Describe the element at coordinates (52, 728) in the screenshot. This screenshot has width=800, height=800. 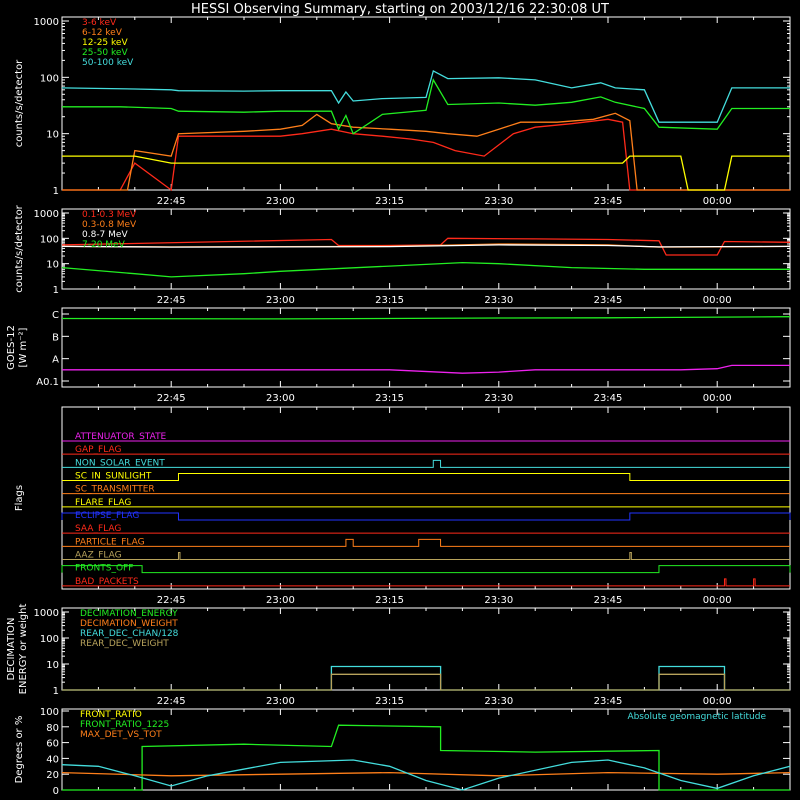
I see `y-tick-label: 80` at that location.